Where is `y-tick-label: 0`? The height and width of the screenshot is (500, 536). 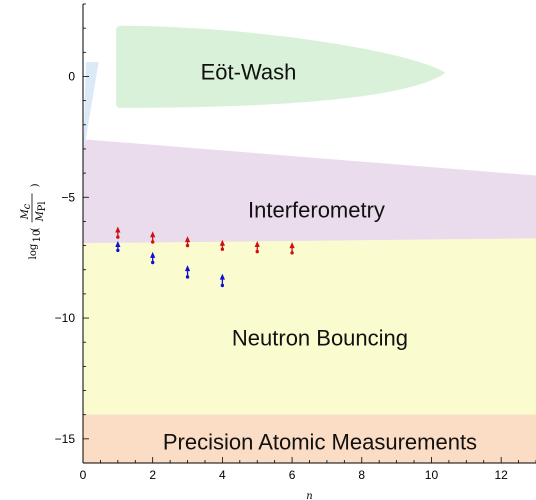
y-tick-label: 0 is located at coordinates (71, 76).